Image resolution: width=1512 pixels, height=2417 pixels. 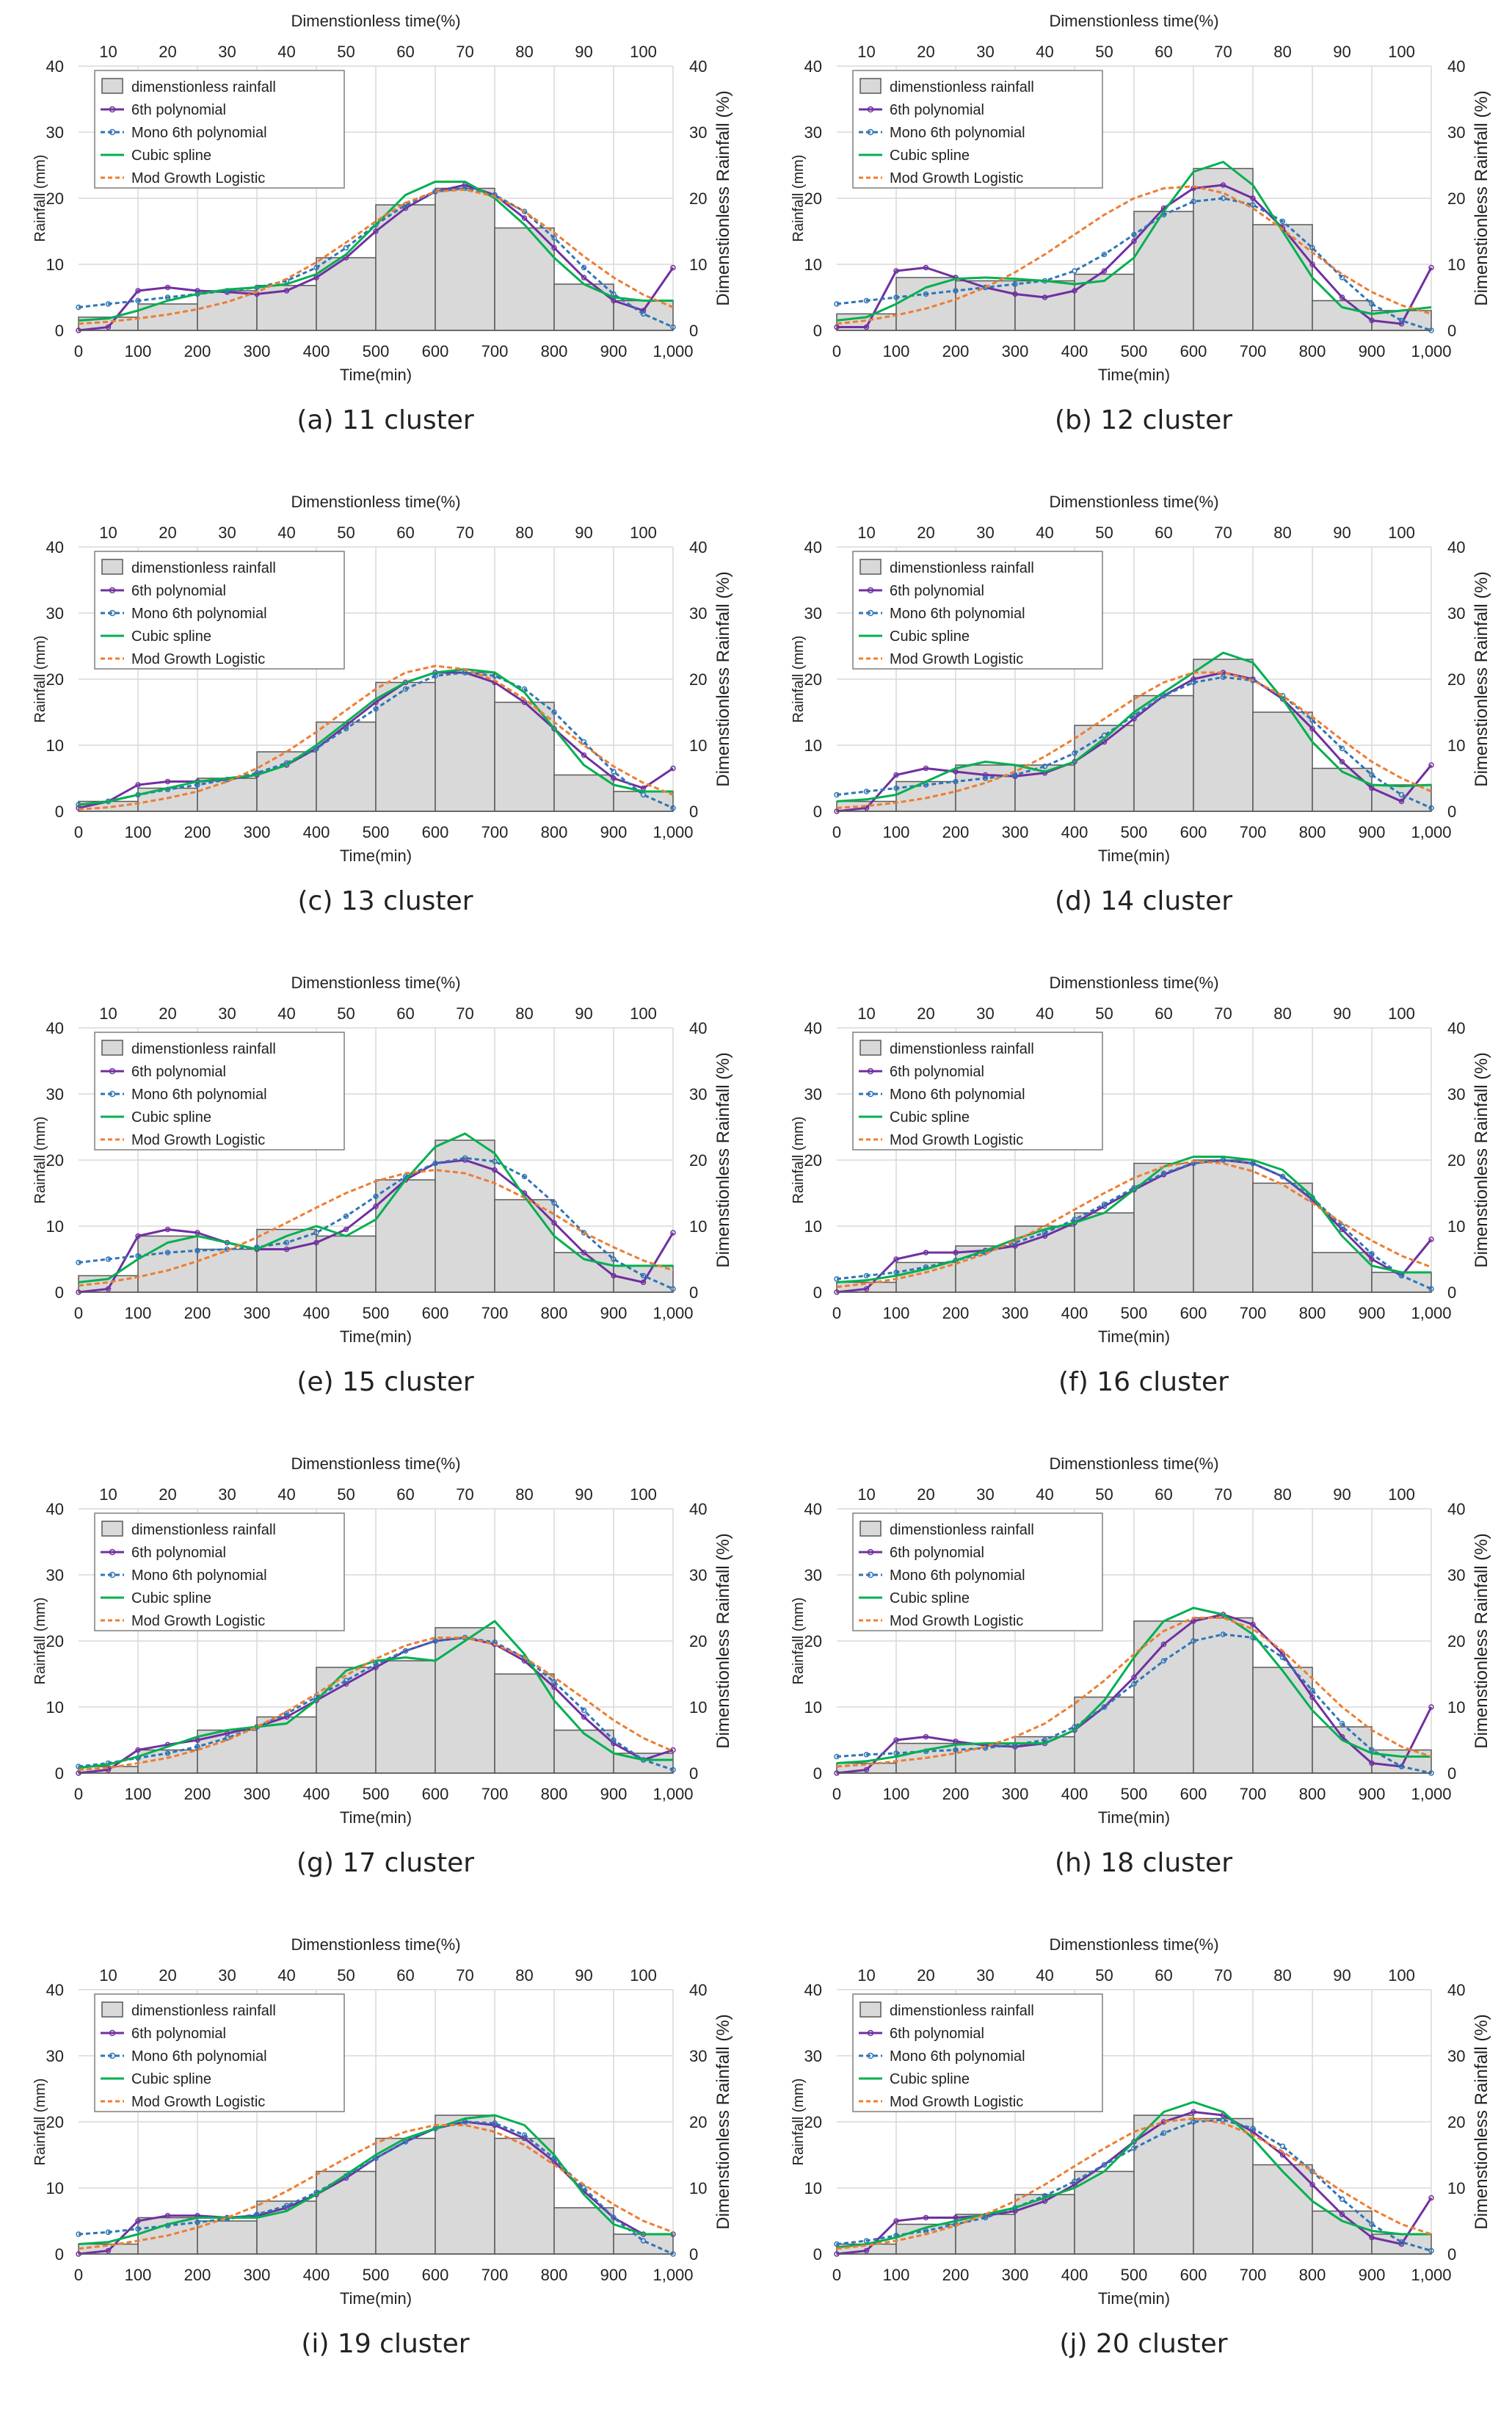 What do you see at coordinates (1253, 832) in the screenshot?
I see `x-tick-label: 700` at bounding box center [1253, 832].